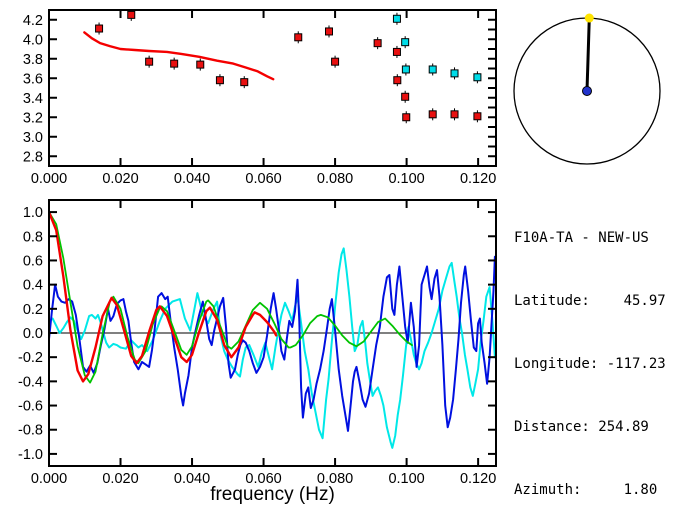  What do you see at coordinates (33, 99) in the screenshot?
I see `y-tick-label: 3.4` at bounding box center [33, 99].